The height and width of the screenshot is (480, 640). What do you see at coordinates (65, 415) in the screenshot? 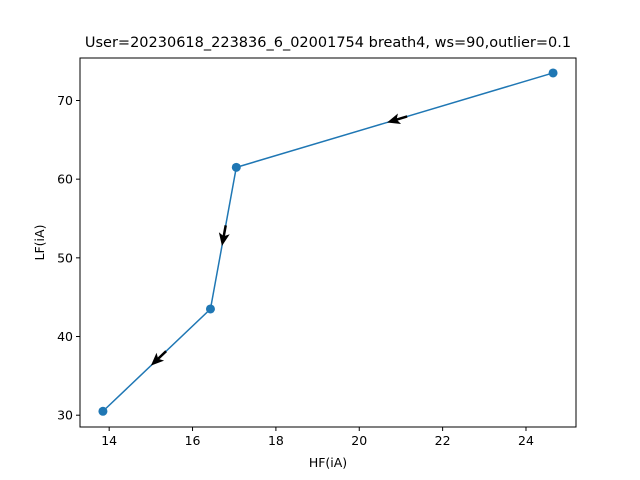
I see `y-tick-label: 30` at bounding box center [65, 415].